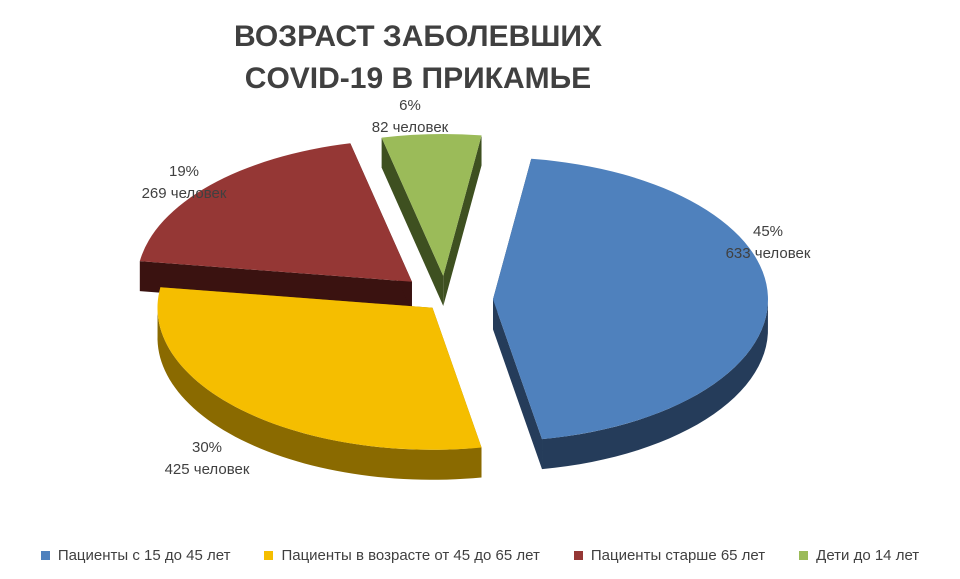 The height and width of the screenshot is (579, 960). What do you see at coordinates (410, 105) in the screenshot?
I see `data-label-percent-under-14: 6%` at bounding box center [410, 105].